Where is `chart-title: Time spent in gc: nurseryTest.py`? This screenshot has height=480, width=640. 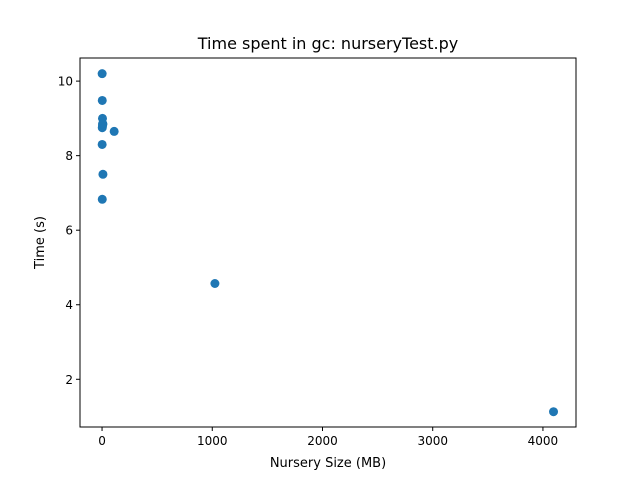 chart-title: Time spent in gc: nurseryTest.py is located at coordinates (327, 43).